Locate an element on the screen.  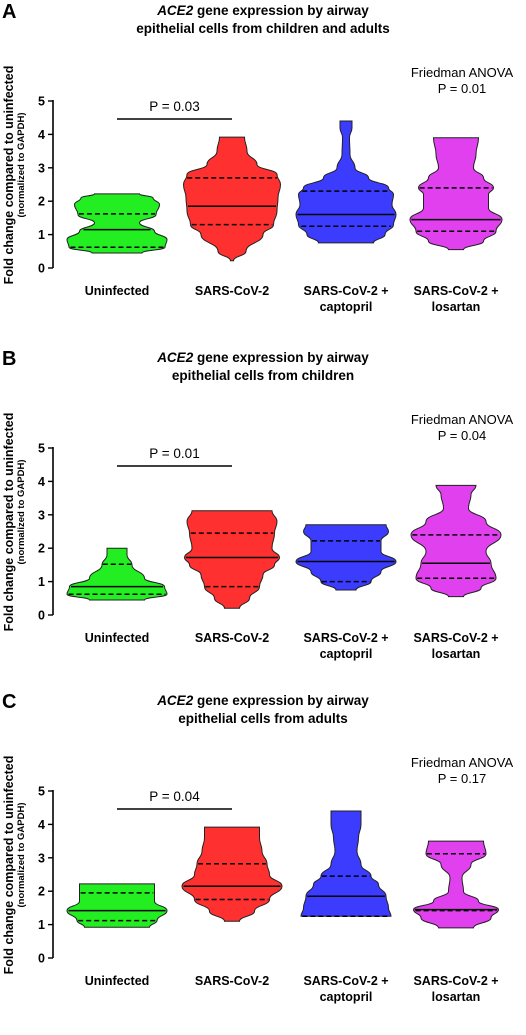
panel-letter: A is located at coordinates (9, 12).